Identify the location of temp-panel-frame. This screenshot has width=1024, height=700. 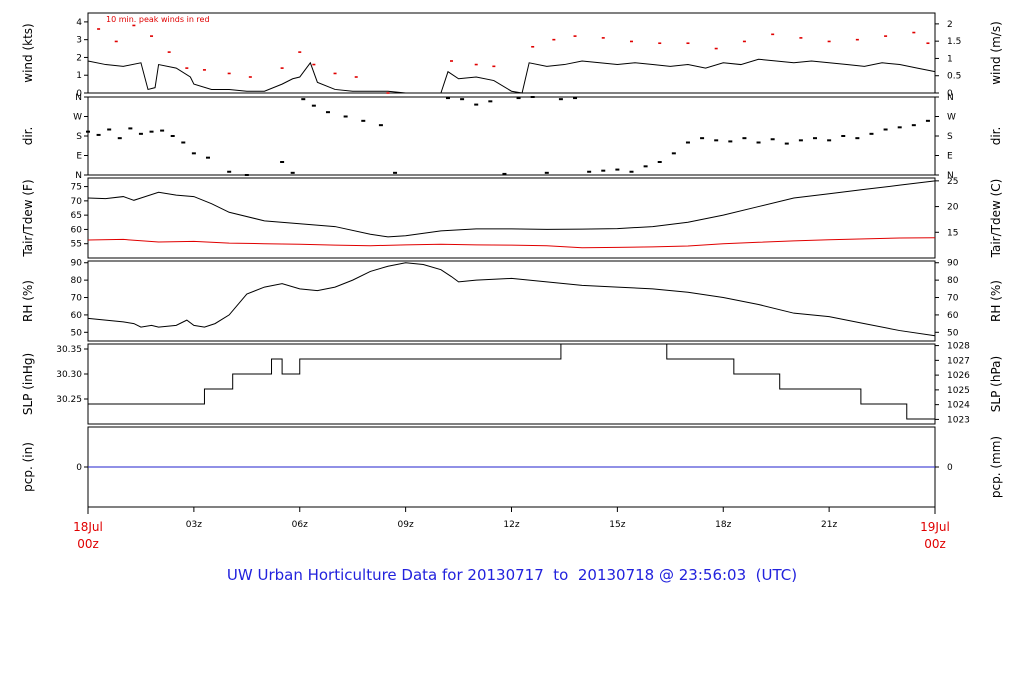
(511, 218).